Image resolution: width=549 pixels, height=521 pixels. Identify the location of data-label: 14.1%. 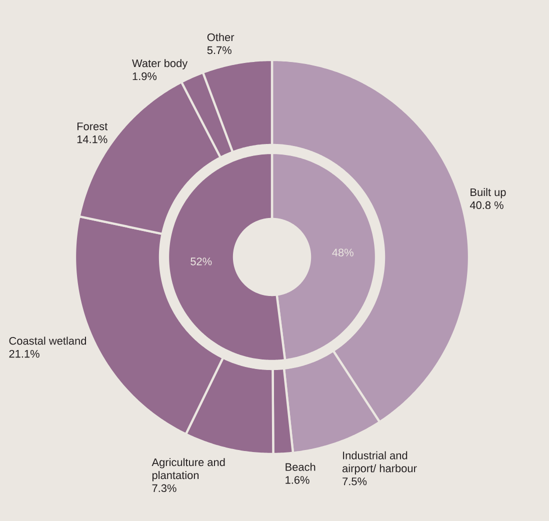
(92, 139).